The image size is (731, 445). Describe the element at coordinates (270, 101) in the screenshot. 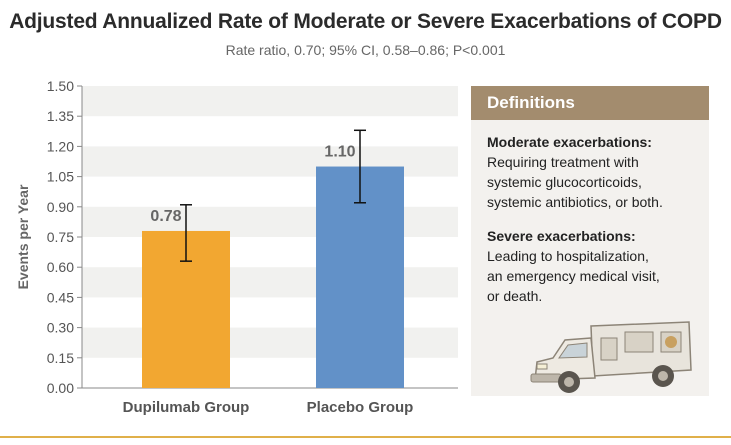

I see `grid-band` at that location.